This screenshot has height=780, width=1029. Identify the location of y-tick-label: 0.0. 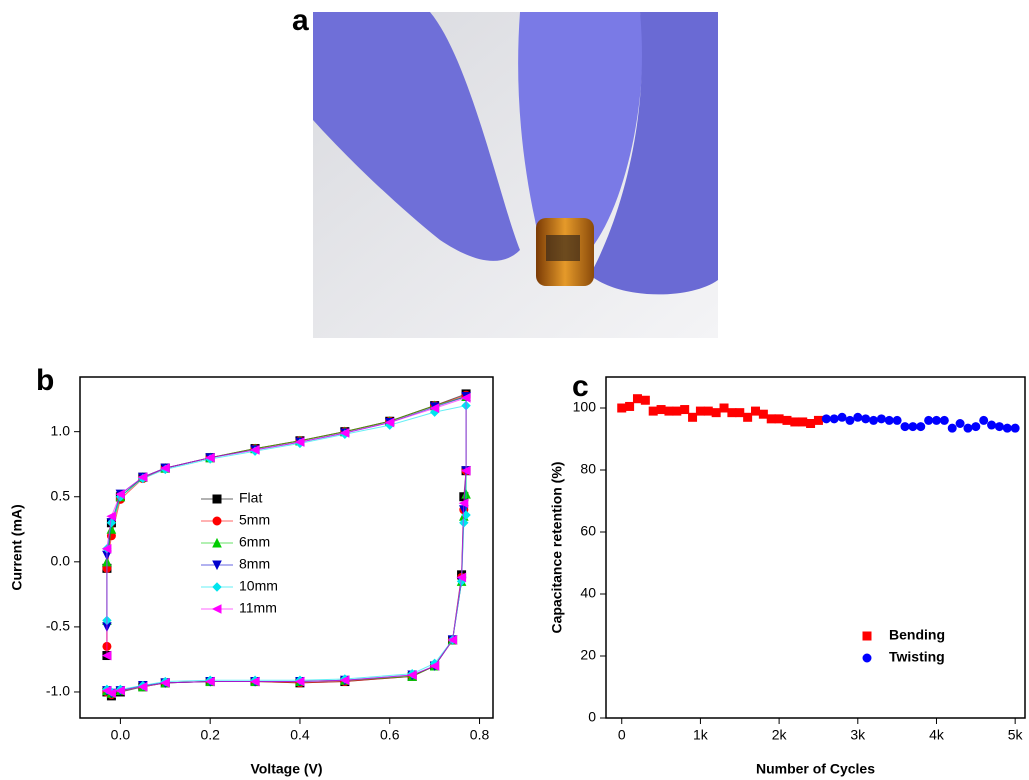
(61, 561).